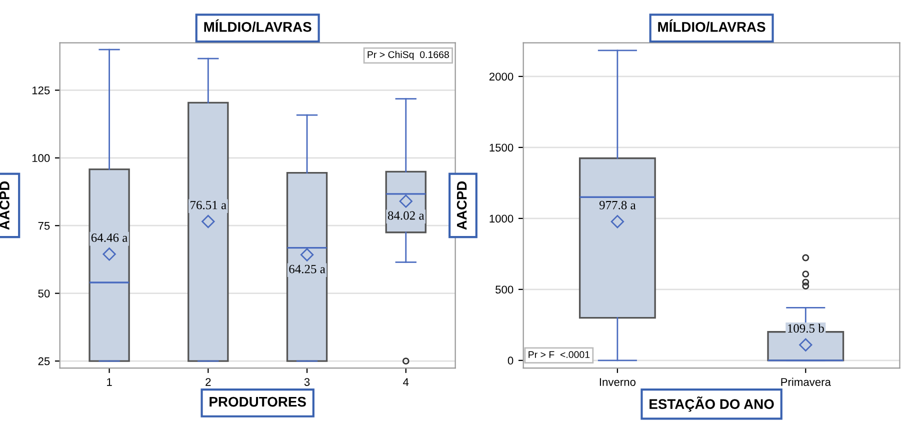 The width and height of the screenshot is (907, 428). Describe the element at coordinates (501, 76) in the screenshot. I see `y-tick-label: 2000` at that location.